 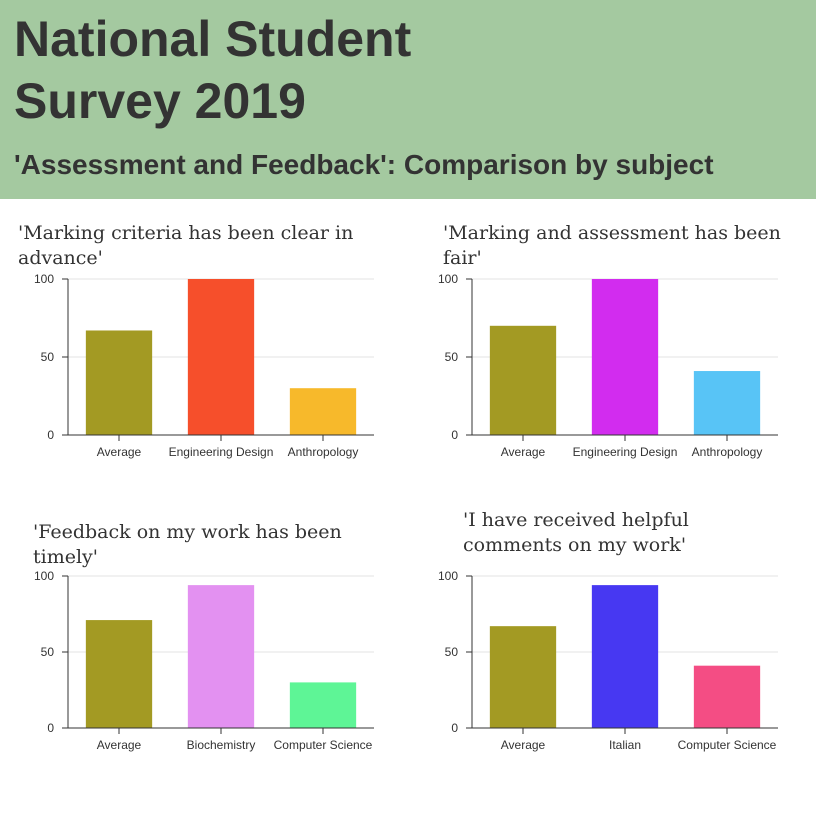 What do you see at coordinates (625, 656) in the screenshot?
I see `bar-italian` at bounding box center [625, 656].